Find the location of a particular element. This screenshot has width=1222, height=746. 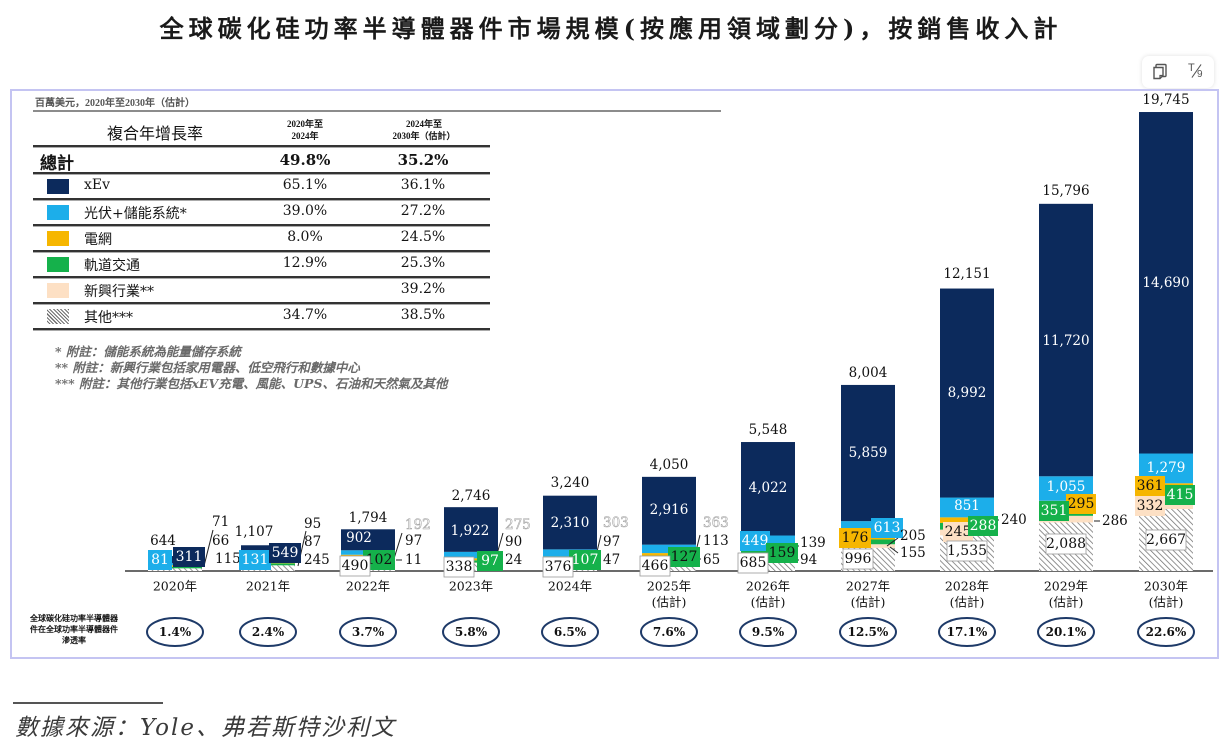

cagr-2024-2030: 35.2% is located at coordinates (423, 160).